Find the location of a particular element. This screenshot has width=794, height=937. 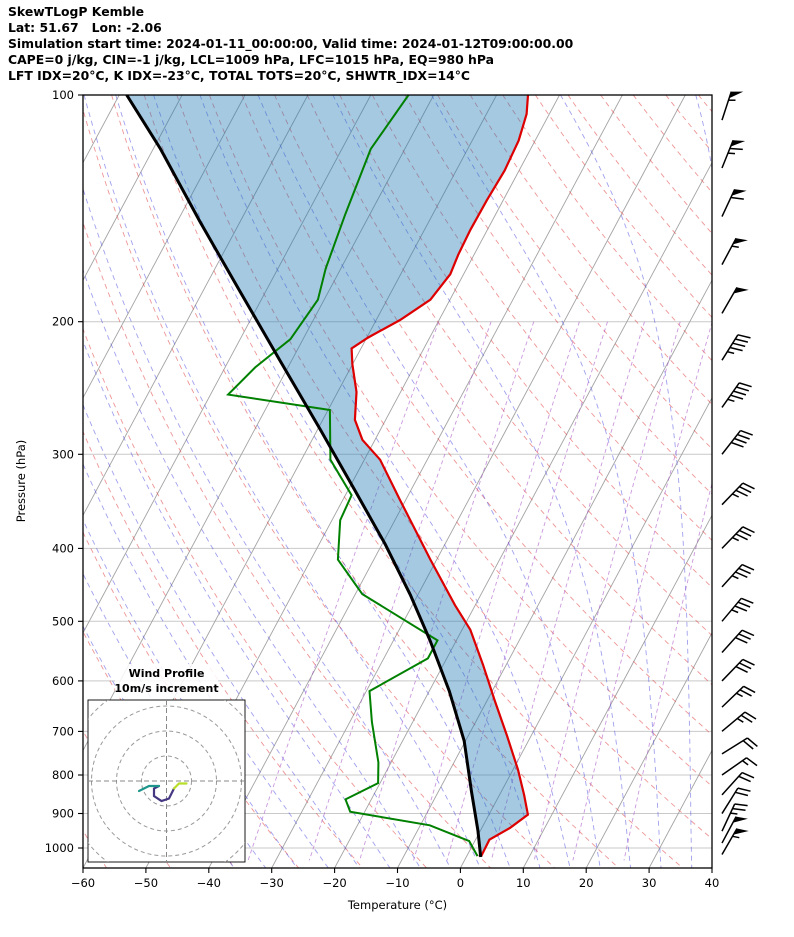

svg-text: −30 is located at coordinates (272, 883).